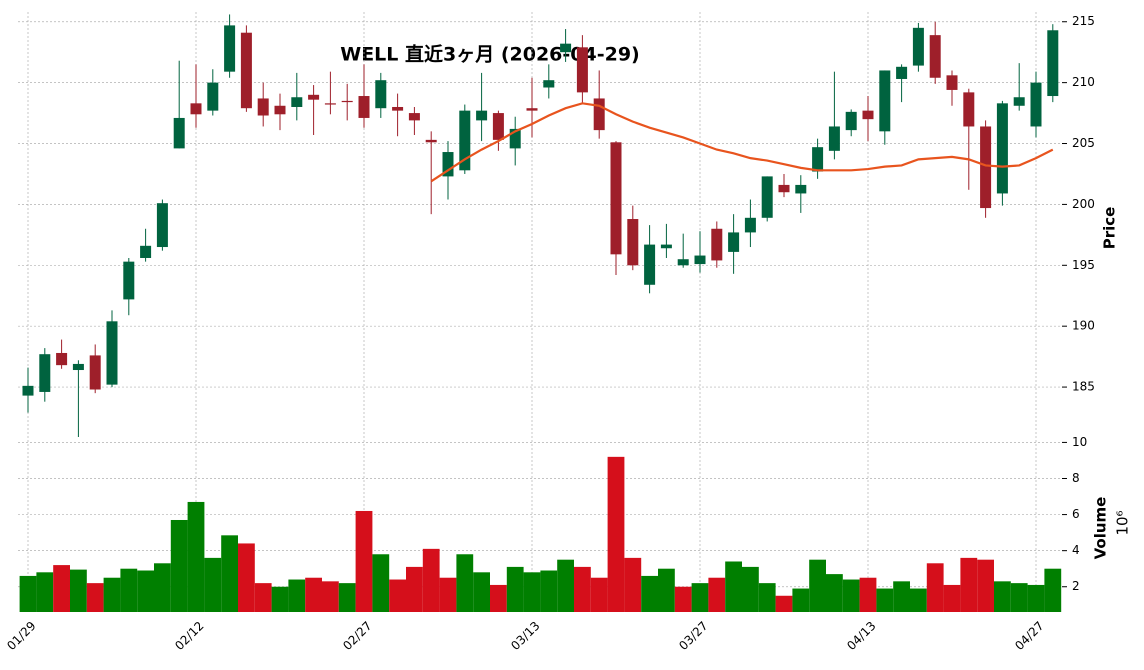 This screenshot has height=670, width=1144. Describe the element at coordinates (189, 636) in the screenshot. I see `x-tick-label: 02/12` at that location.